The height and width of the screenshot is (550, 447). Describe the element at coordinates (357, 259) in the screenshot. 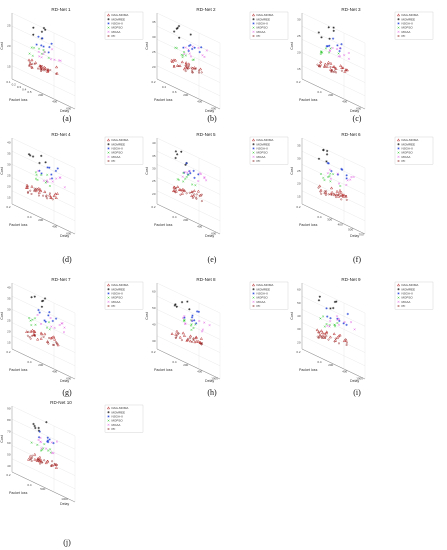

I see `panel-caption: (f)` at that location.